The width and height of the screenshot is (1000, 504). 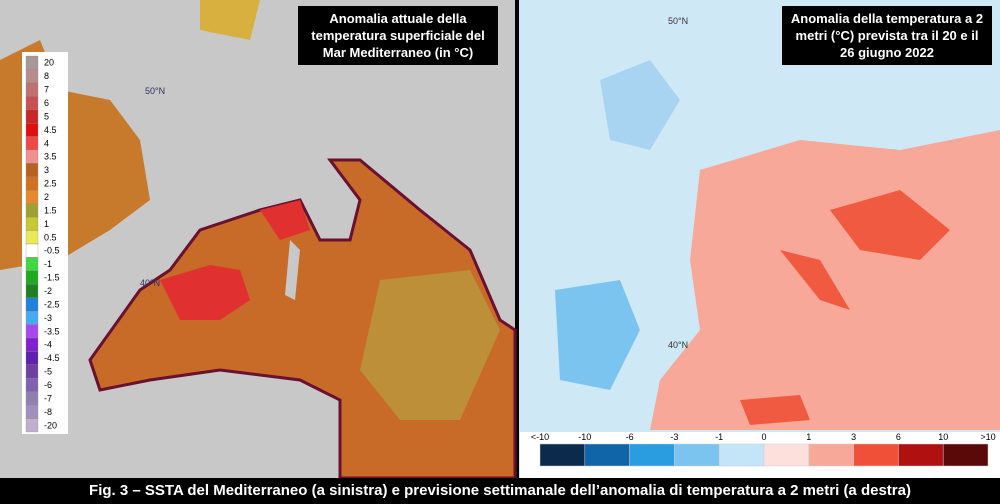 What do you see at coordinates (50, 157) in the screenshot?
I see `legend-label: 3.5` at bounding box center [50, 157].